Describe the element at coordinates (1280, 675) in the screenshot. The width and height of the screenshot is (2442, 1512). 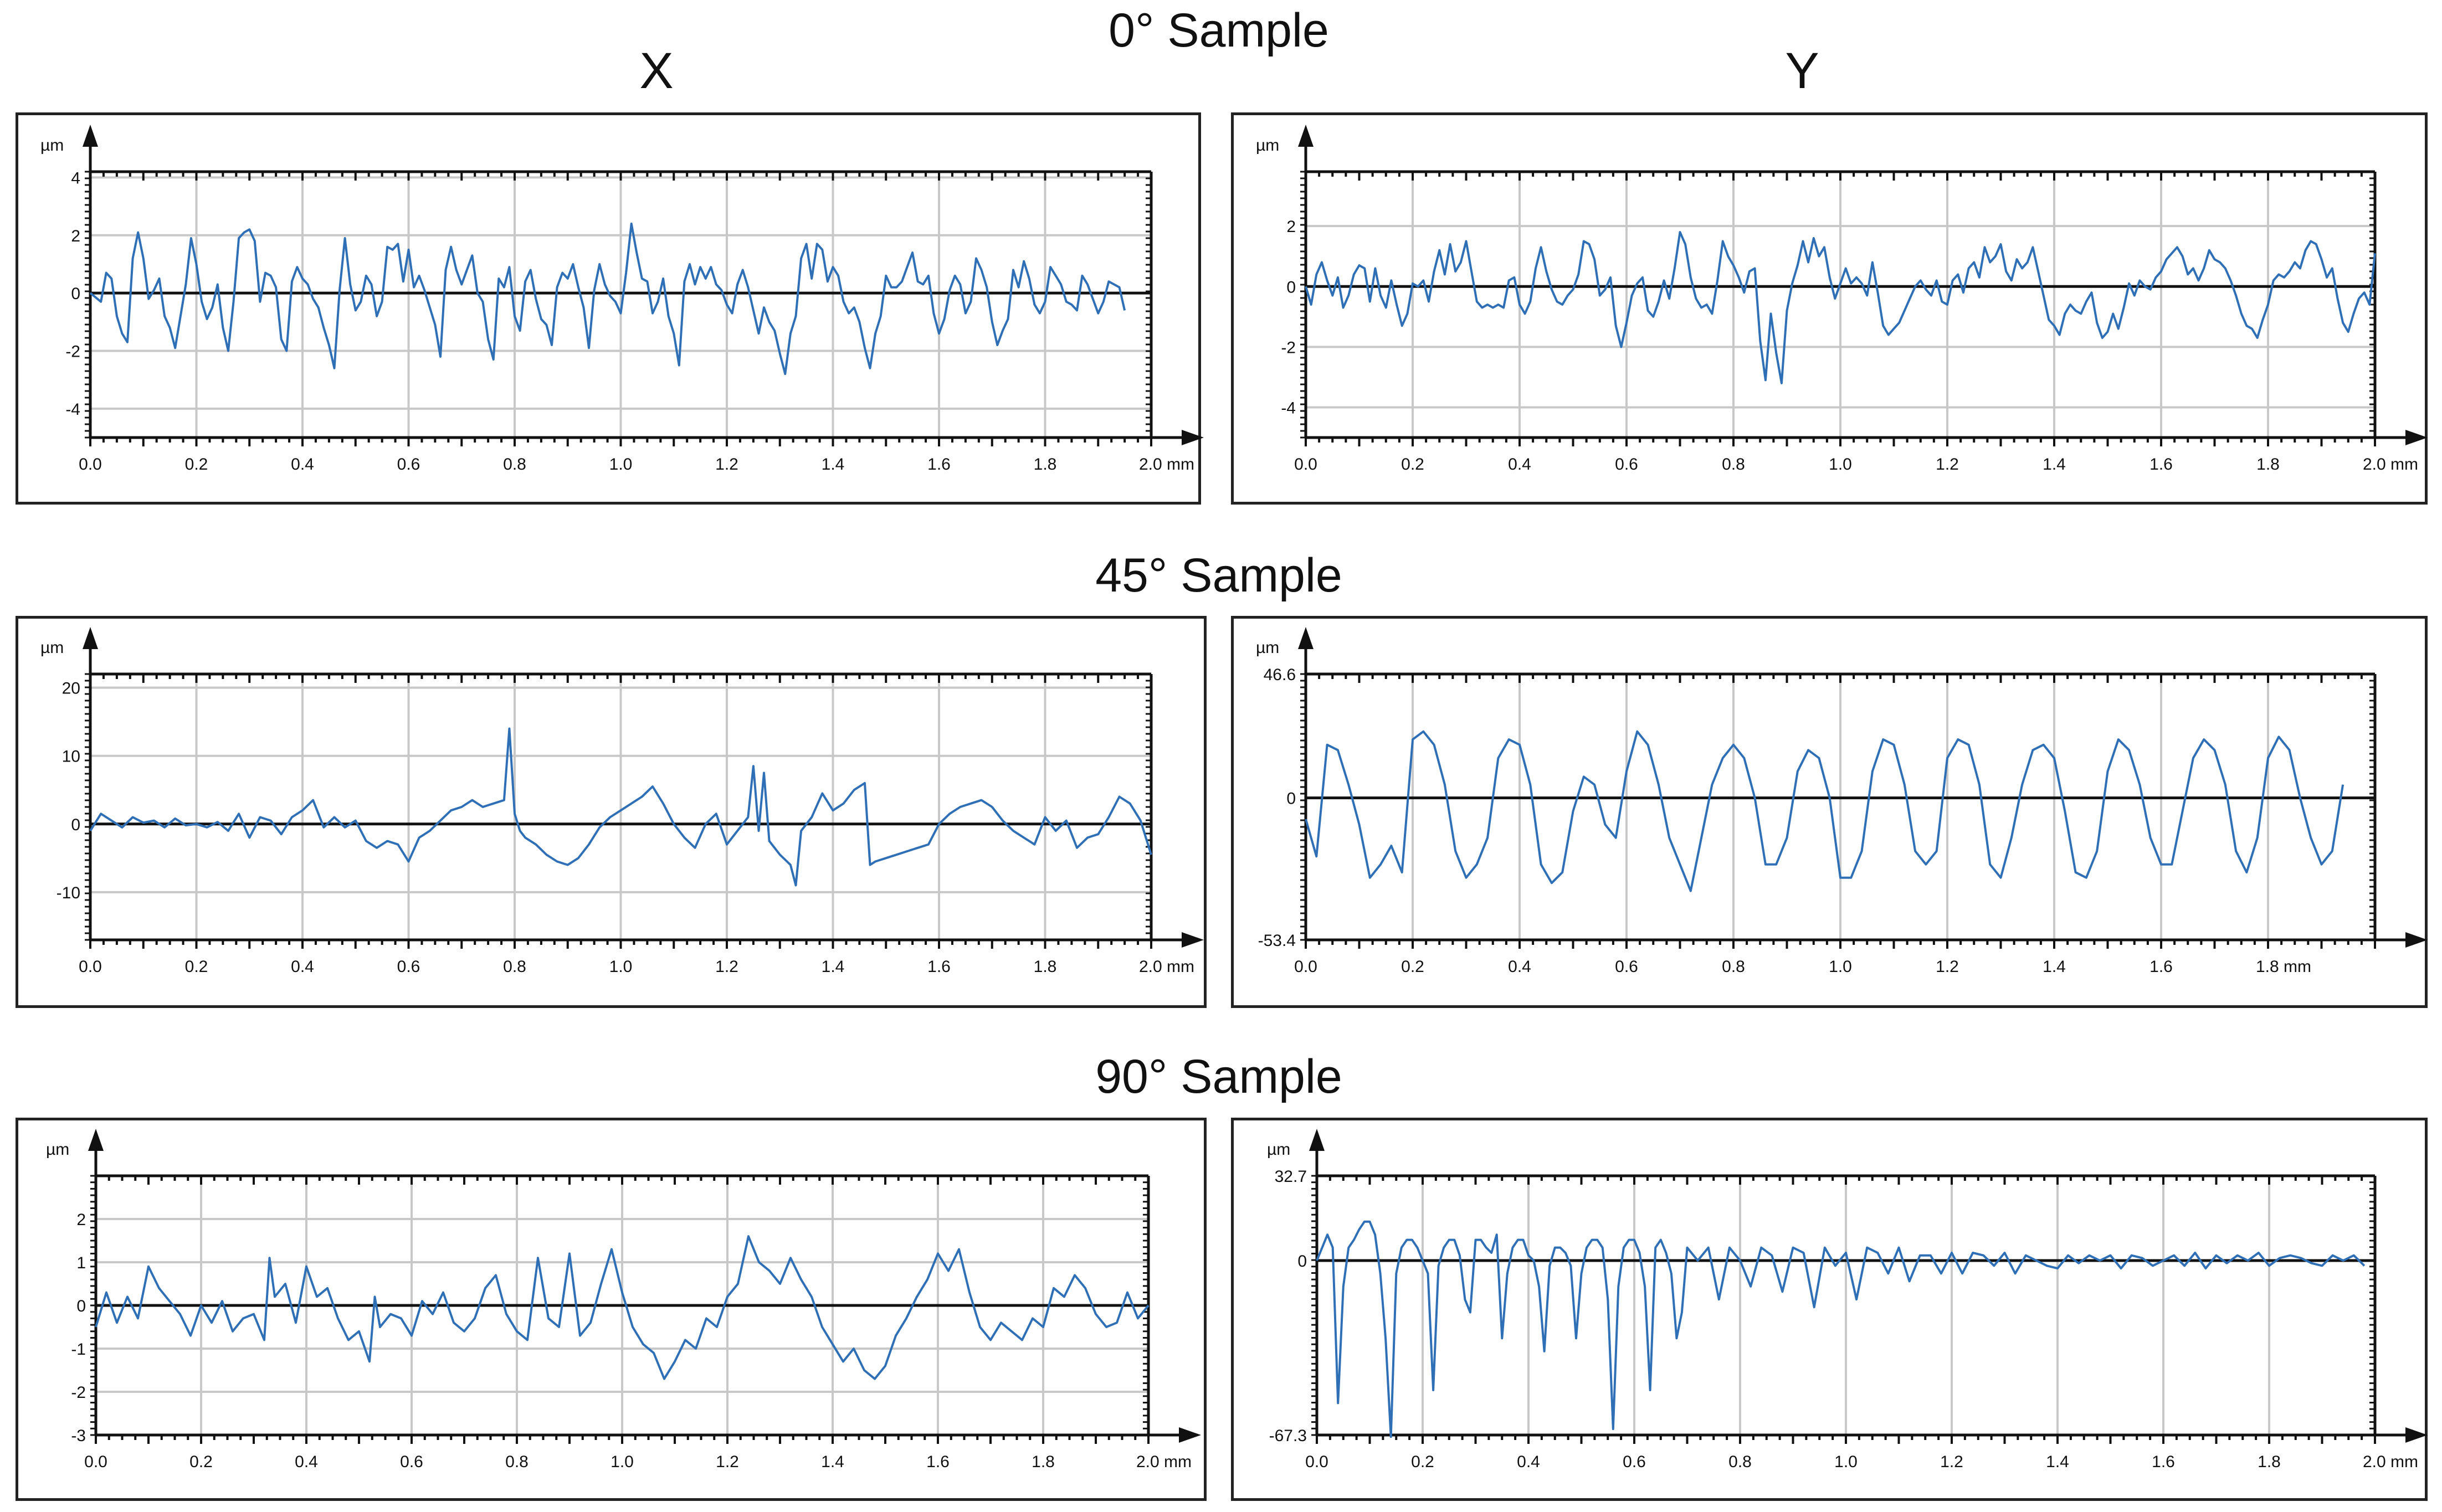
I see `y-tick-label: 46.6` at that location.